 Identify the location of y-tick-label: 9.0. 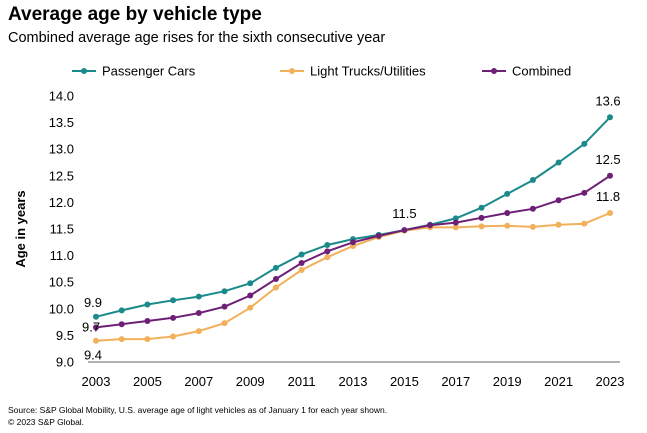
(65, 362).